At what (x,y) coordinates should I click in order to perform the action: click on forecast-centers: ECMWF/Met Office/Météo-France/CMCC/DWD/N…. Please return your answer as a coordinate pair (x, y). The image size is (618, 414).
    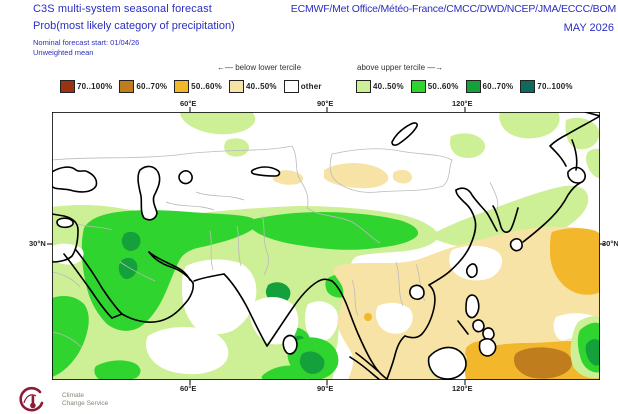
    Looking at the image, I should click on (453, 9).